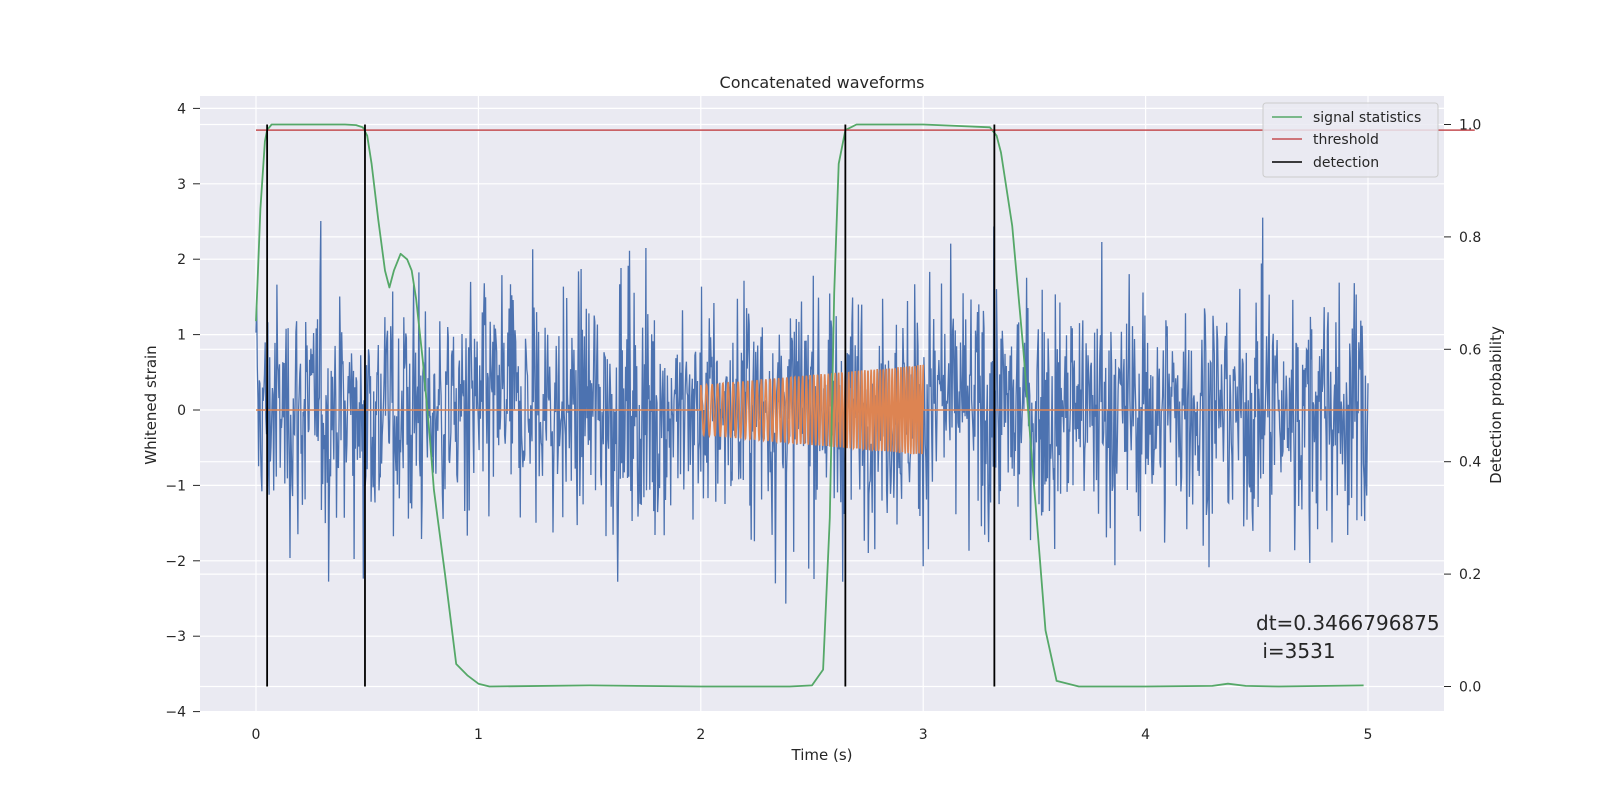  Describe the element at coordinates (1367, 118) in the screenshot. I see `legend-label-signal-statistics: signal statistics` at that location.